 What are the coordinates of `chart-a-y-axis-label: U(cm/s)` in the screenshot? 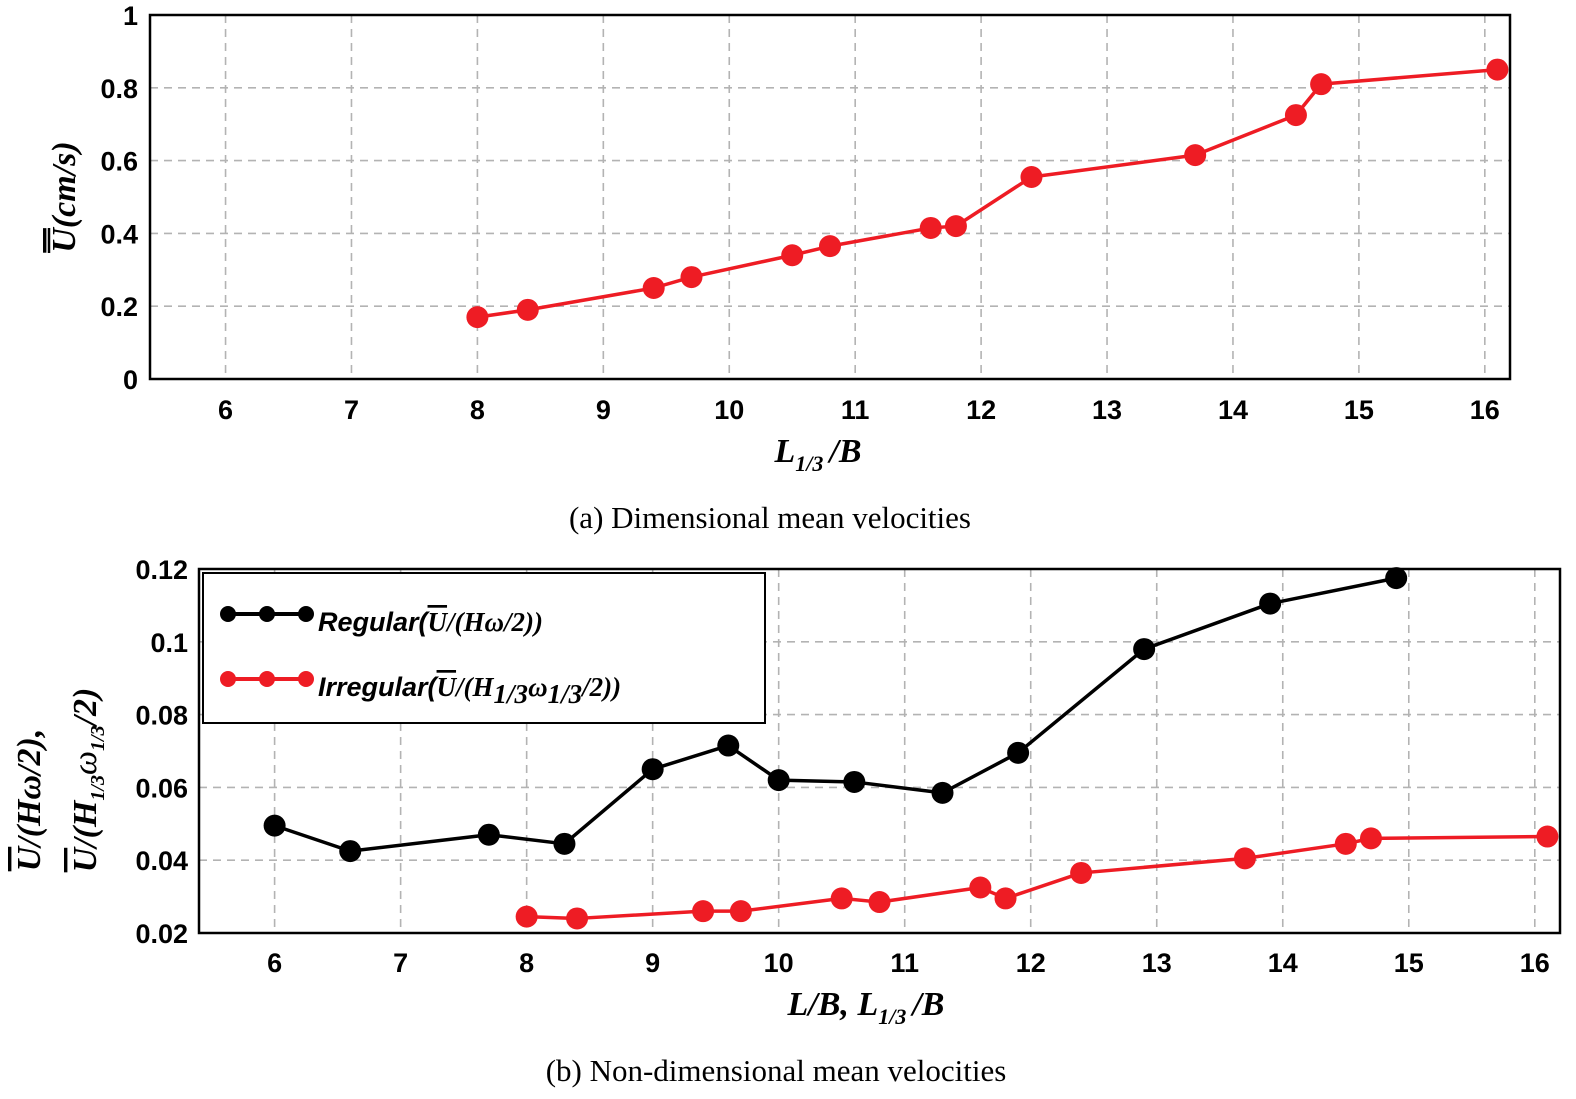 It's located at (64, 196).